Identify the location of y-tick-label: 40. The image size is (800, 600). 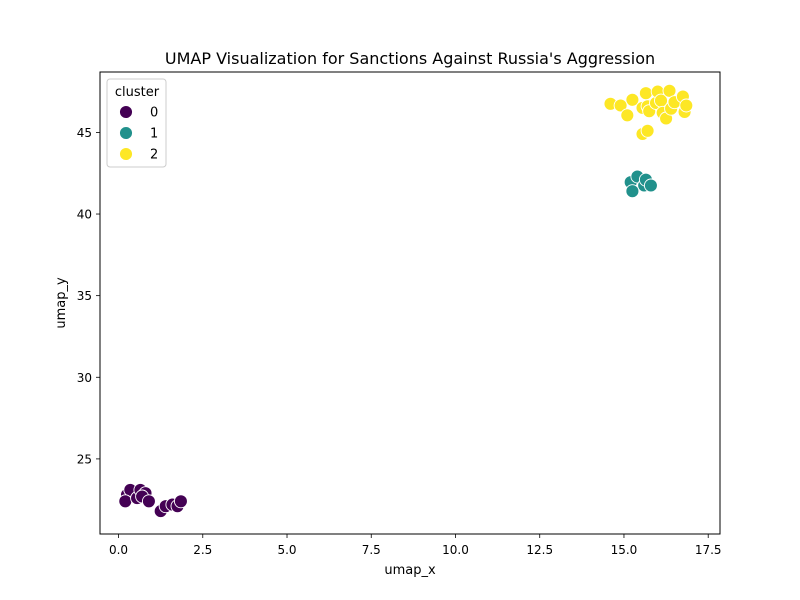
(84, 215).